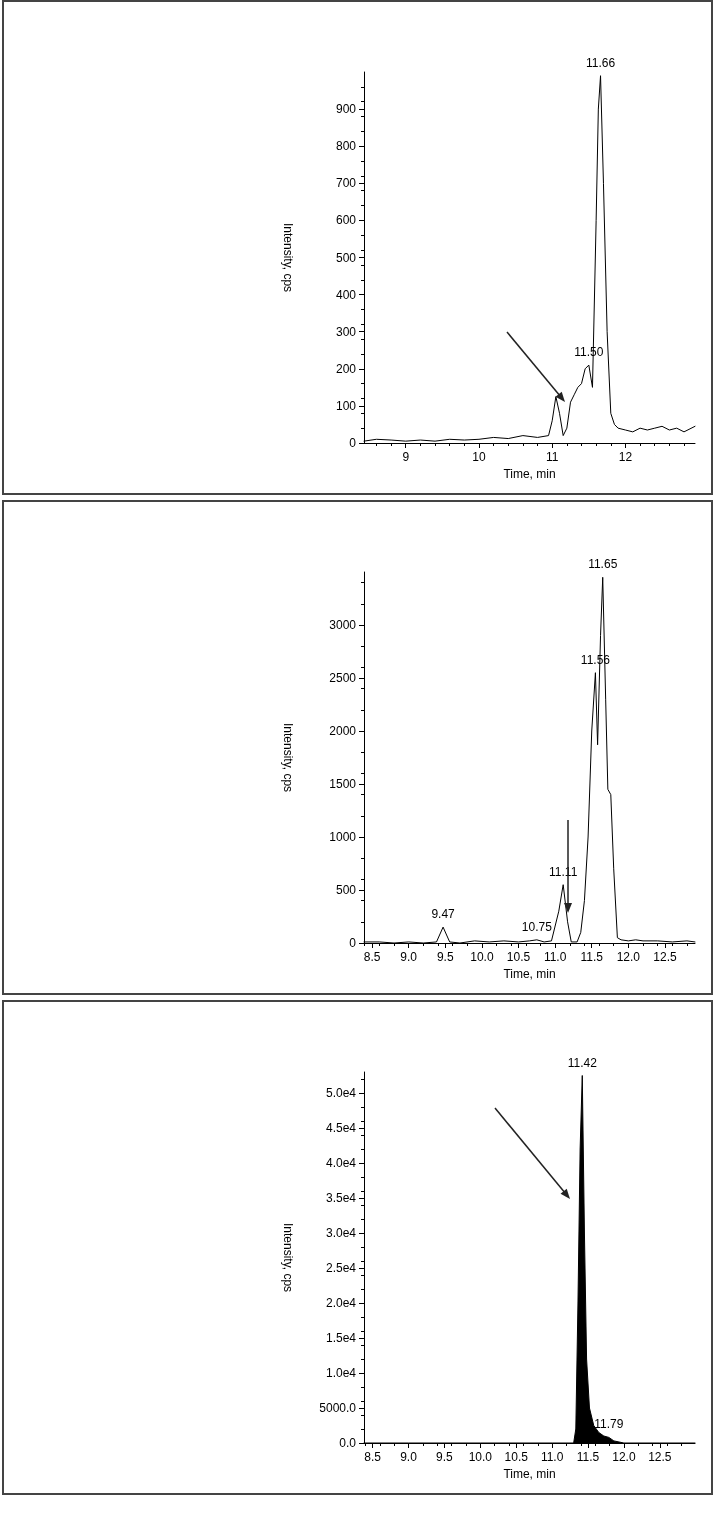 This screenshot has width=717, height=1516. I want to click on y-tick-label: 2.0e4, so click(341, 1303).